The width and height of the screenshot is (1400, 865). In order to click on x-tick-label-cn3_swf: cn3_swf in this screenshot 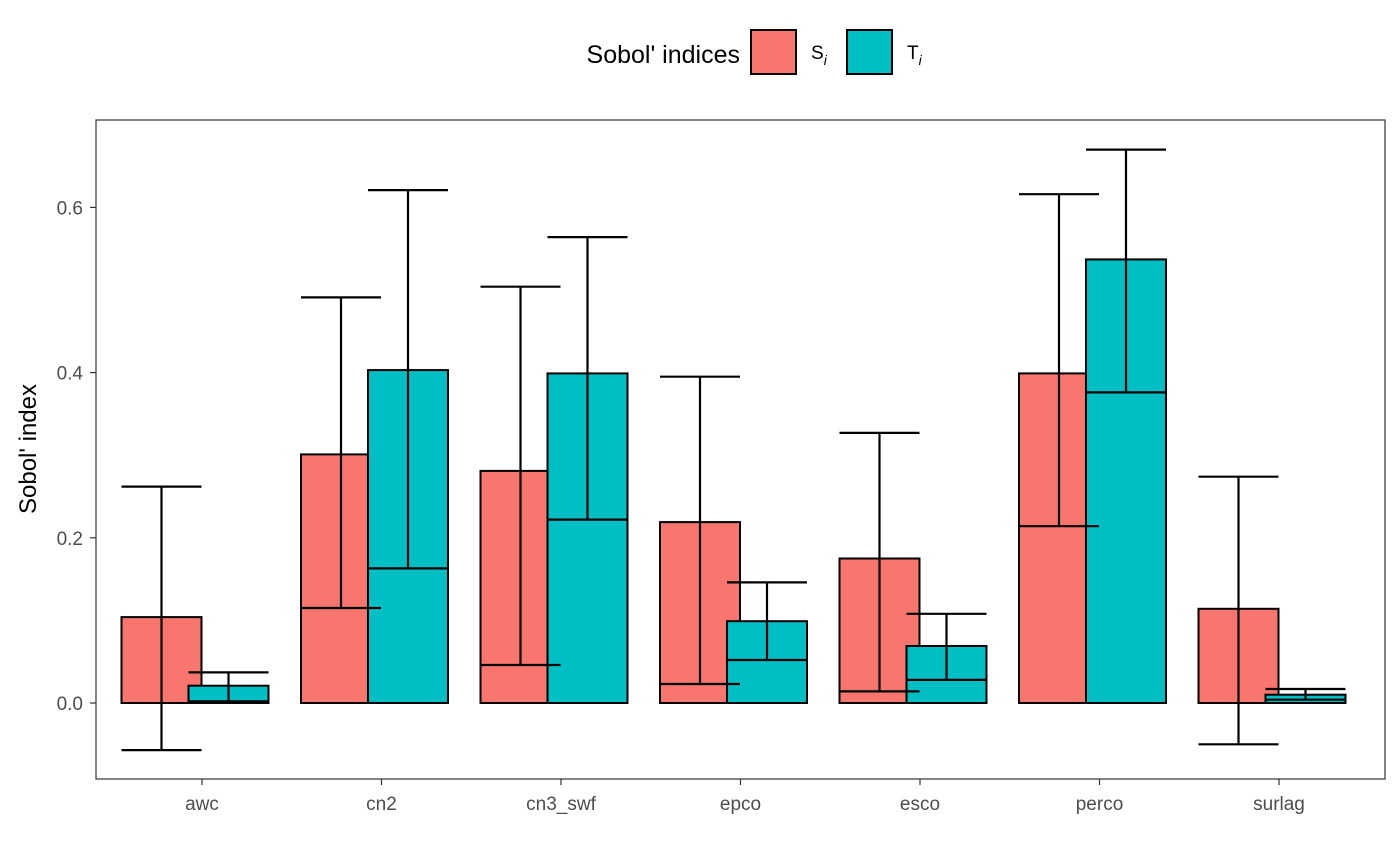, I will do `click(561, 804)`.